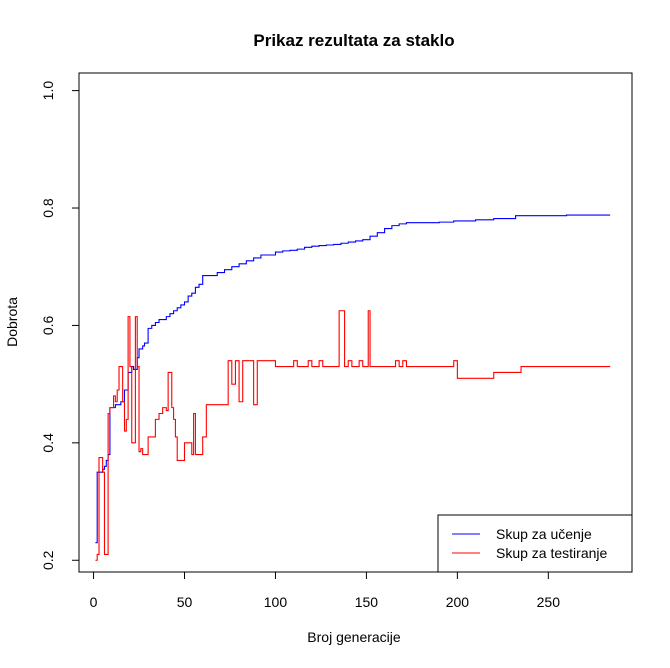 This screenshot has width=670, height=668. What do you see at coordinates (353, 40) in the screenshot?
I see `chart-title: Prikaz rezultata za staklo` at bounding box center [353, 40].